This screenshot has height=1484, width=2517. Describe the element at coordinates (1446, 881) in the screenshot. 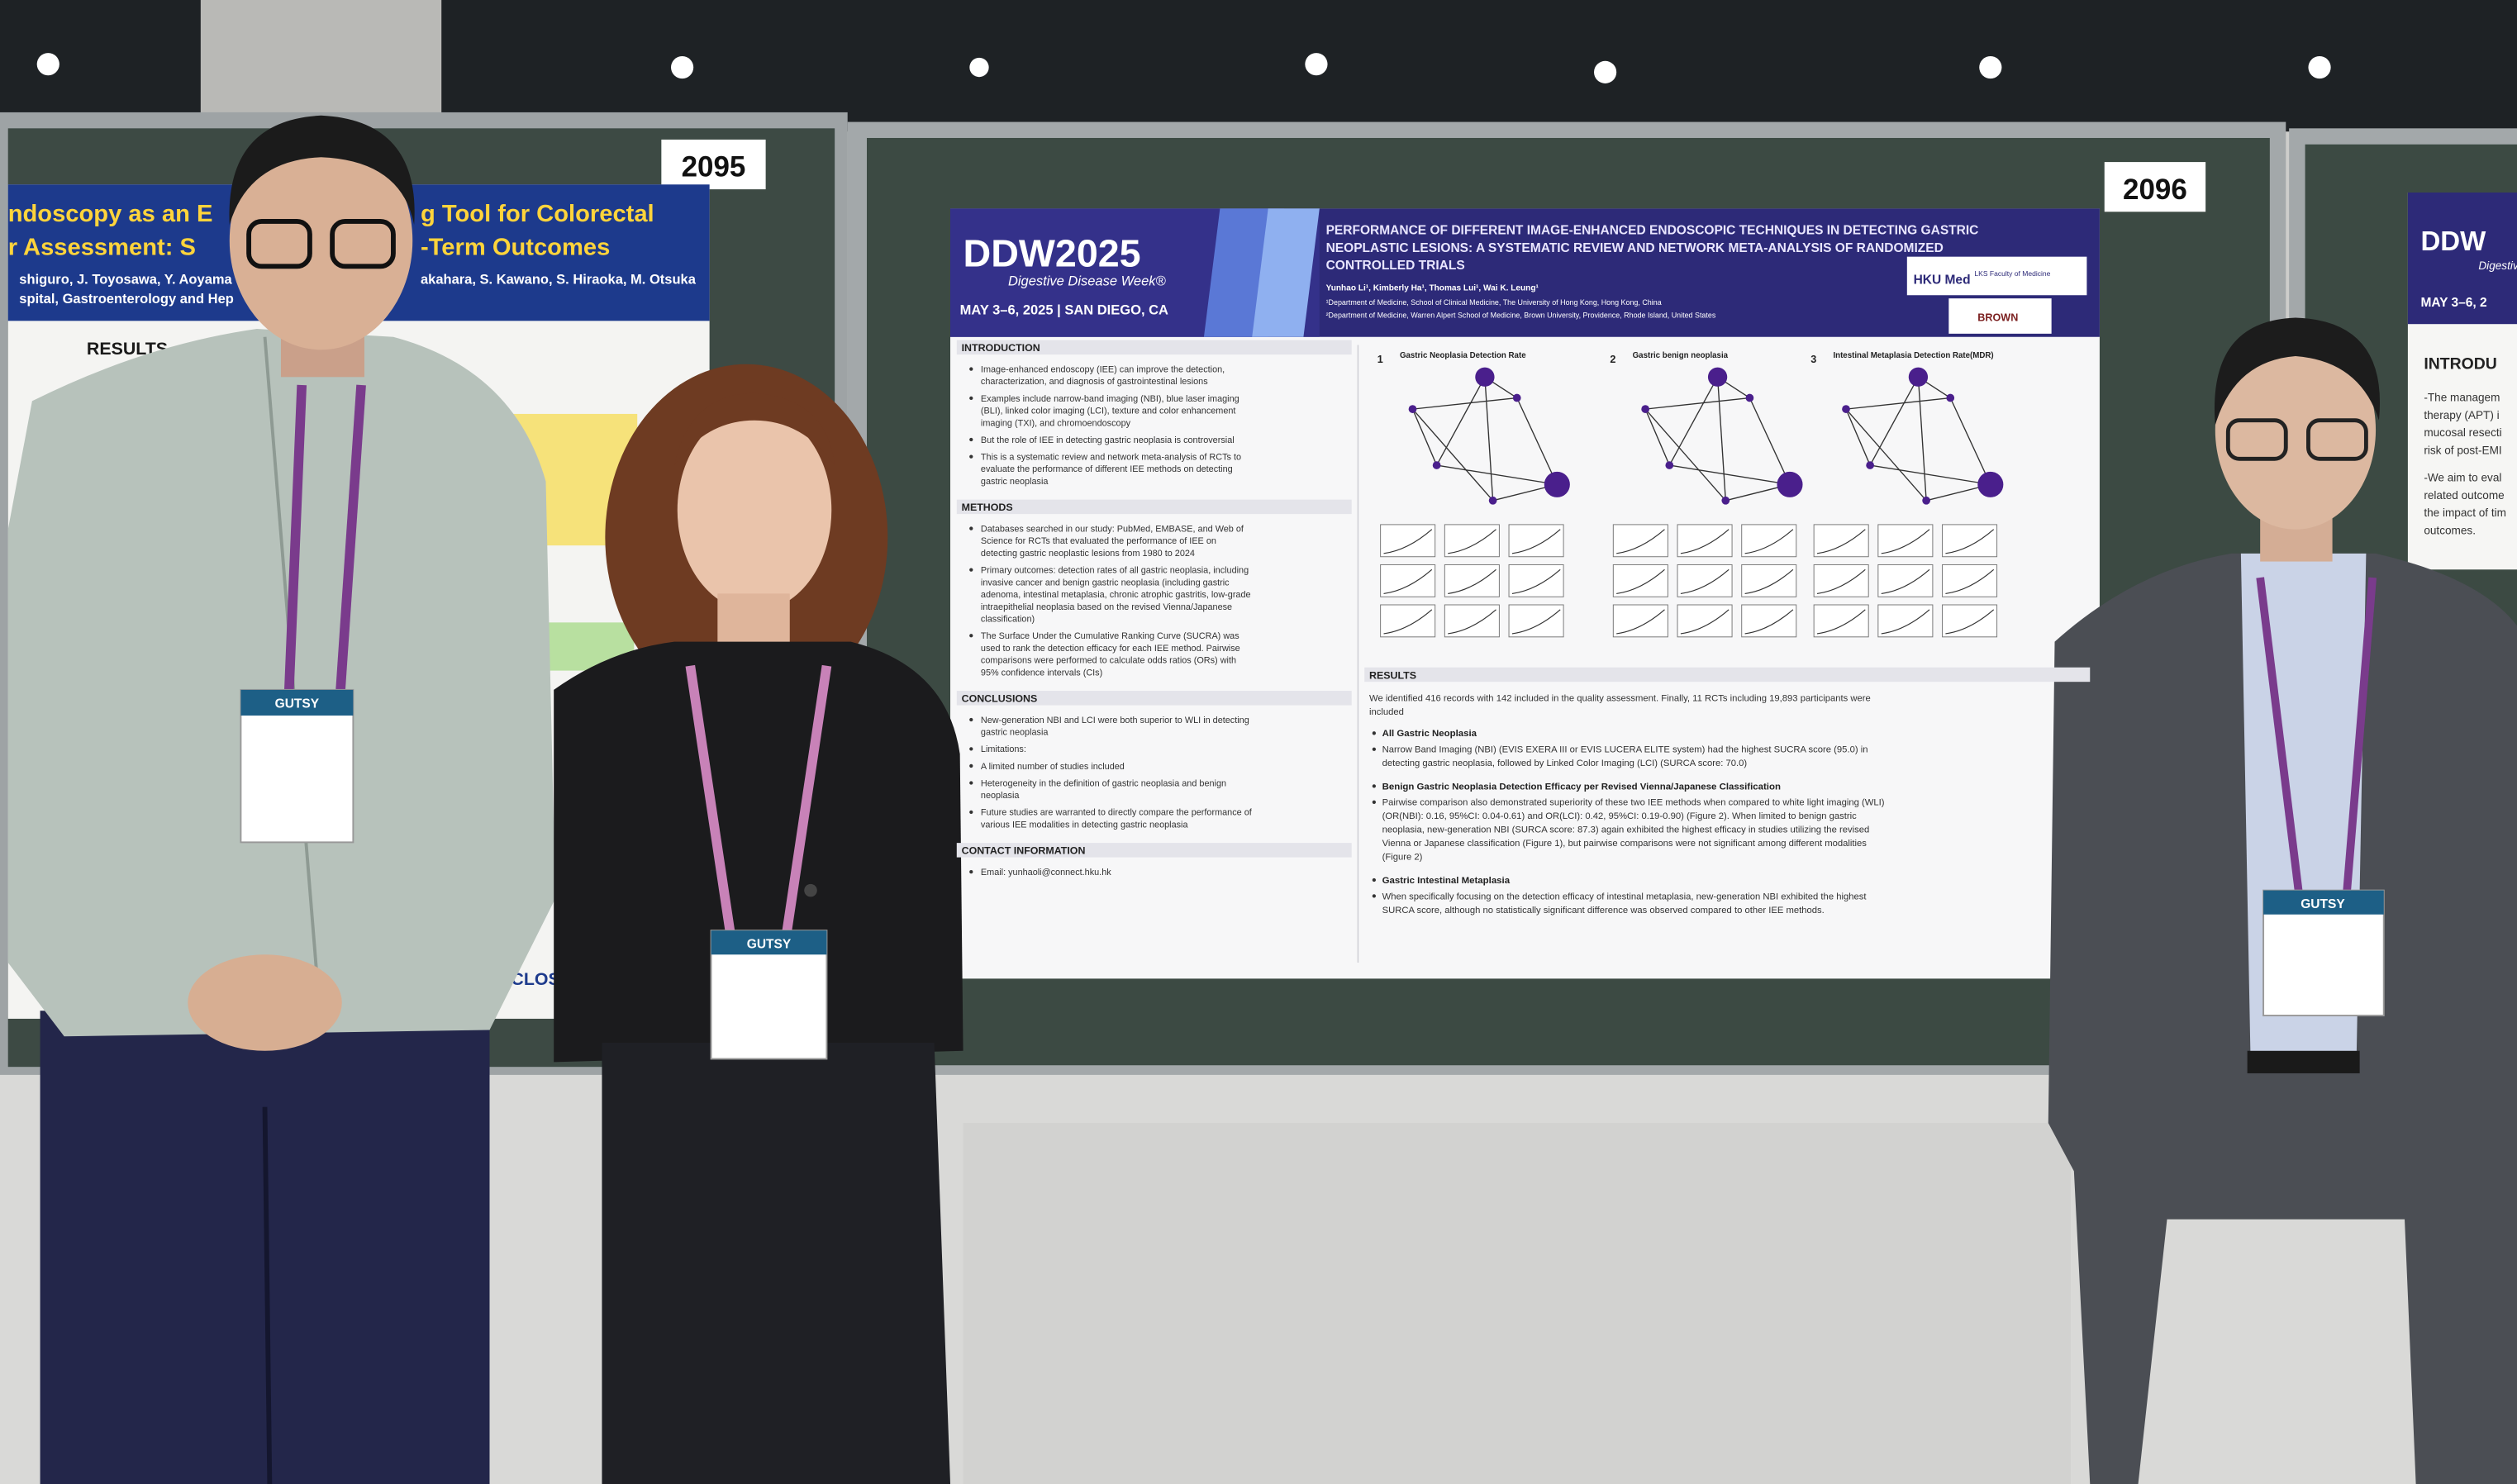

I see `subheading: Gastric Intestinal Metaplasia` at that location.